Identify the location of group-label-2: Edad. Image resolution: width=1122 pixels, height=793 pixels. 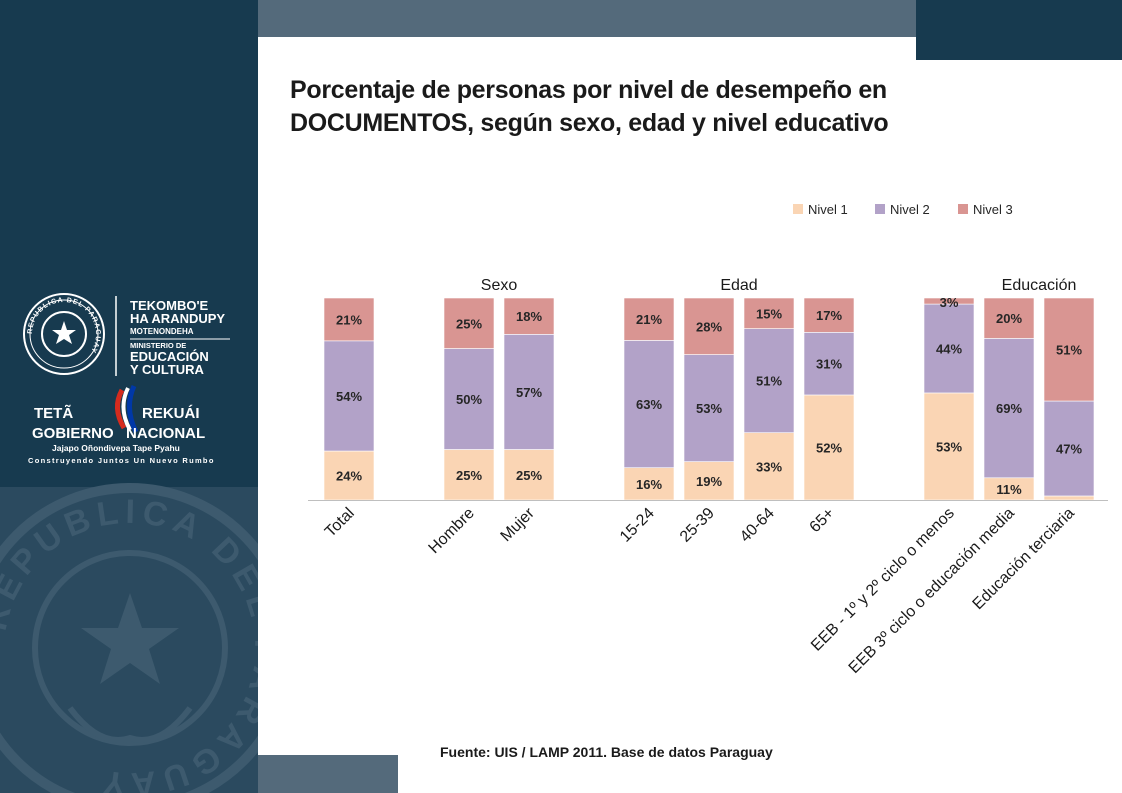
(738, 285).